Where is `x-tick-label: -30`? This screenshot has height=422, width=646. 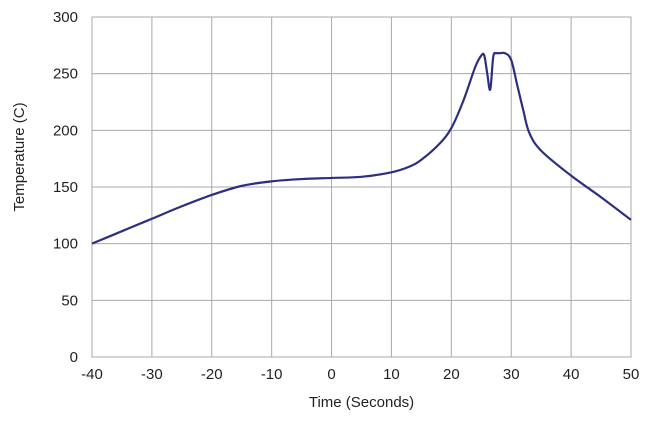 x-tick-label: -30 is located at coordinates (152, 374).